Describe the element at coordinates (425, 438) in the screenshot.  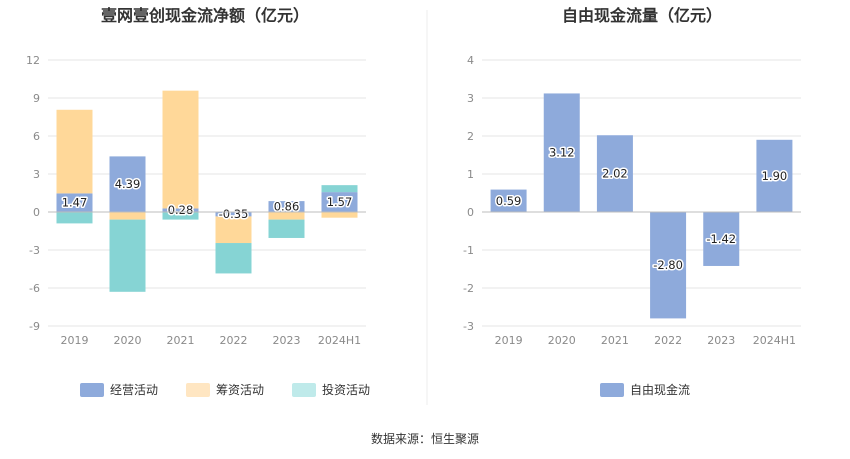
I see `data-source-note: 数据来源：恒生聚源` at that location.